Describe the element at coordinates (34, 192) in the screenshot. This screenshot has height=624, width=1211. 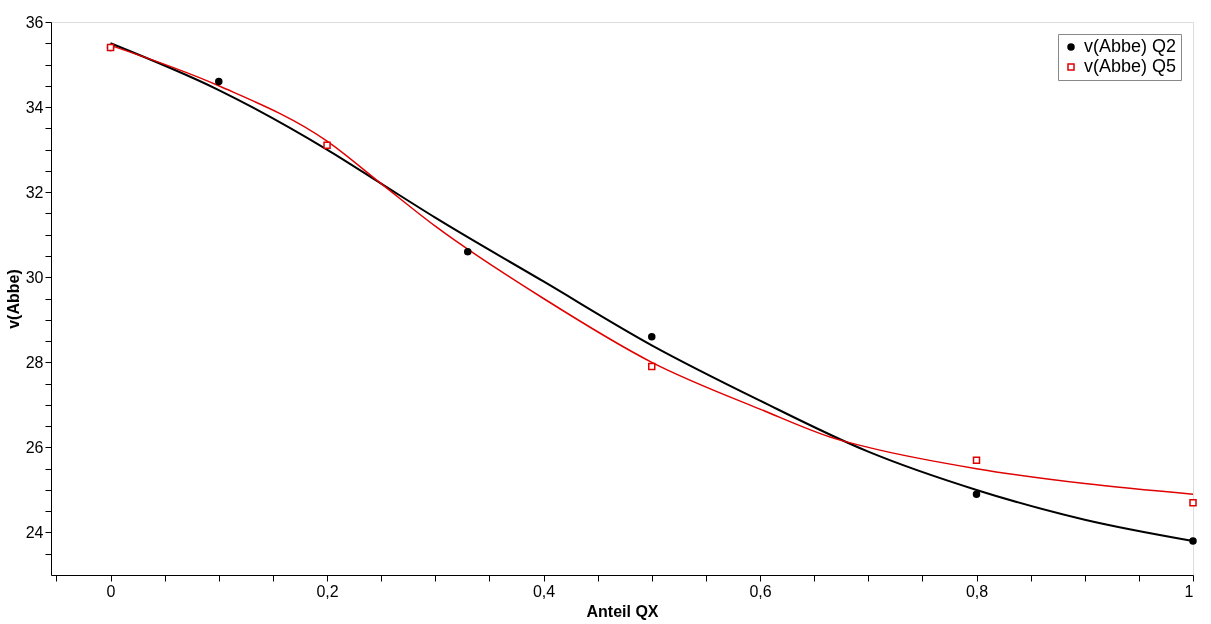
I see `y-tick-label: 32` at that location.